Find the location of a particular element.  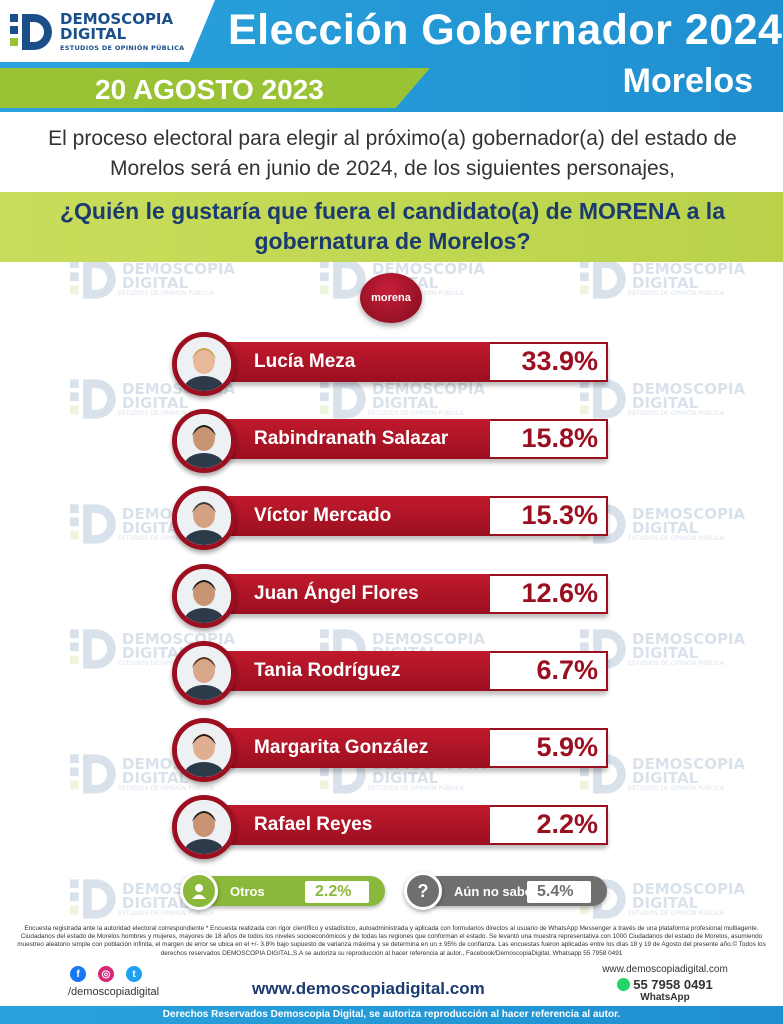

brand-d-icon is located at coordinates (32, 32).